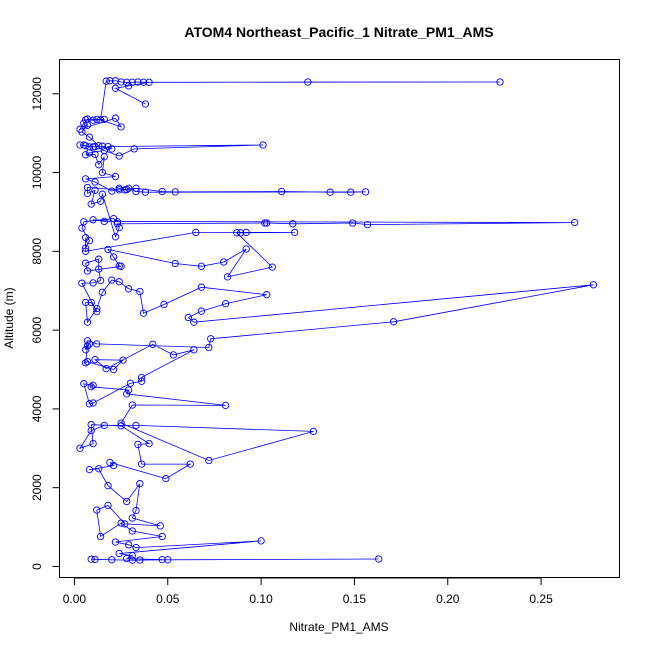 The image size is (650, 650). I want to click on y-axis: 0 2000 4000 6000 8000 10000 12000, so click(45, 323).